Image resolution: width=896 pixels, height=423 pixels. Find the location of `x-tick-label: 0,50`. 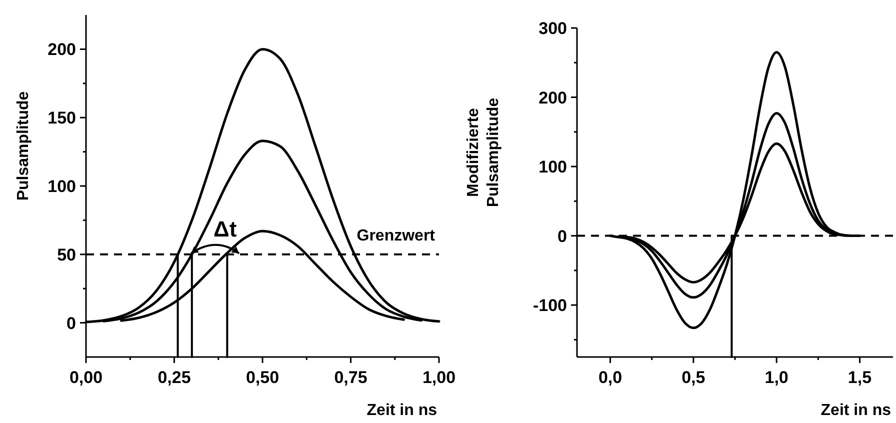

x-tick-label: 0,50 is located at coordinates (263, 377).